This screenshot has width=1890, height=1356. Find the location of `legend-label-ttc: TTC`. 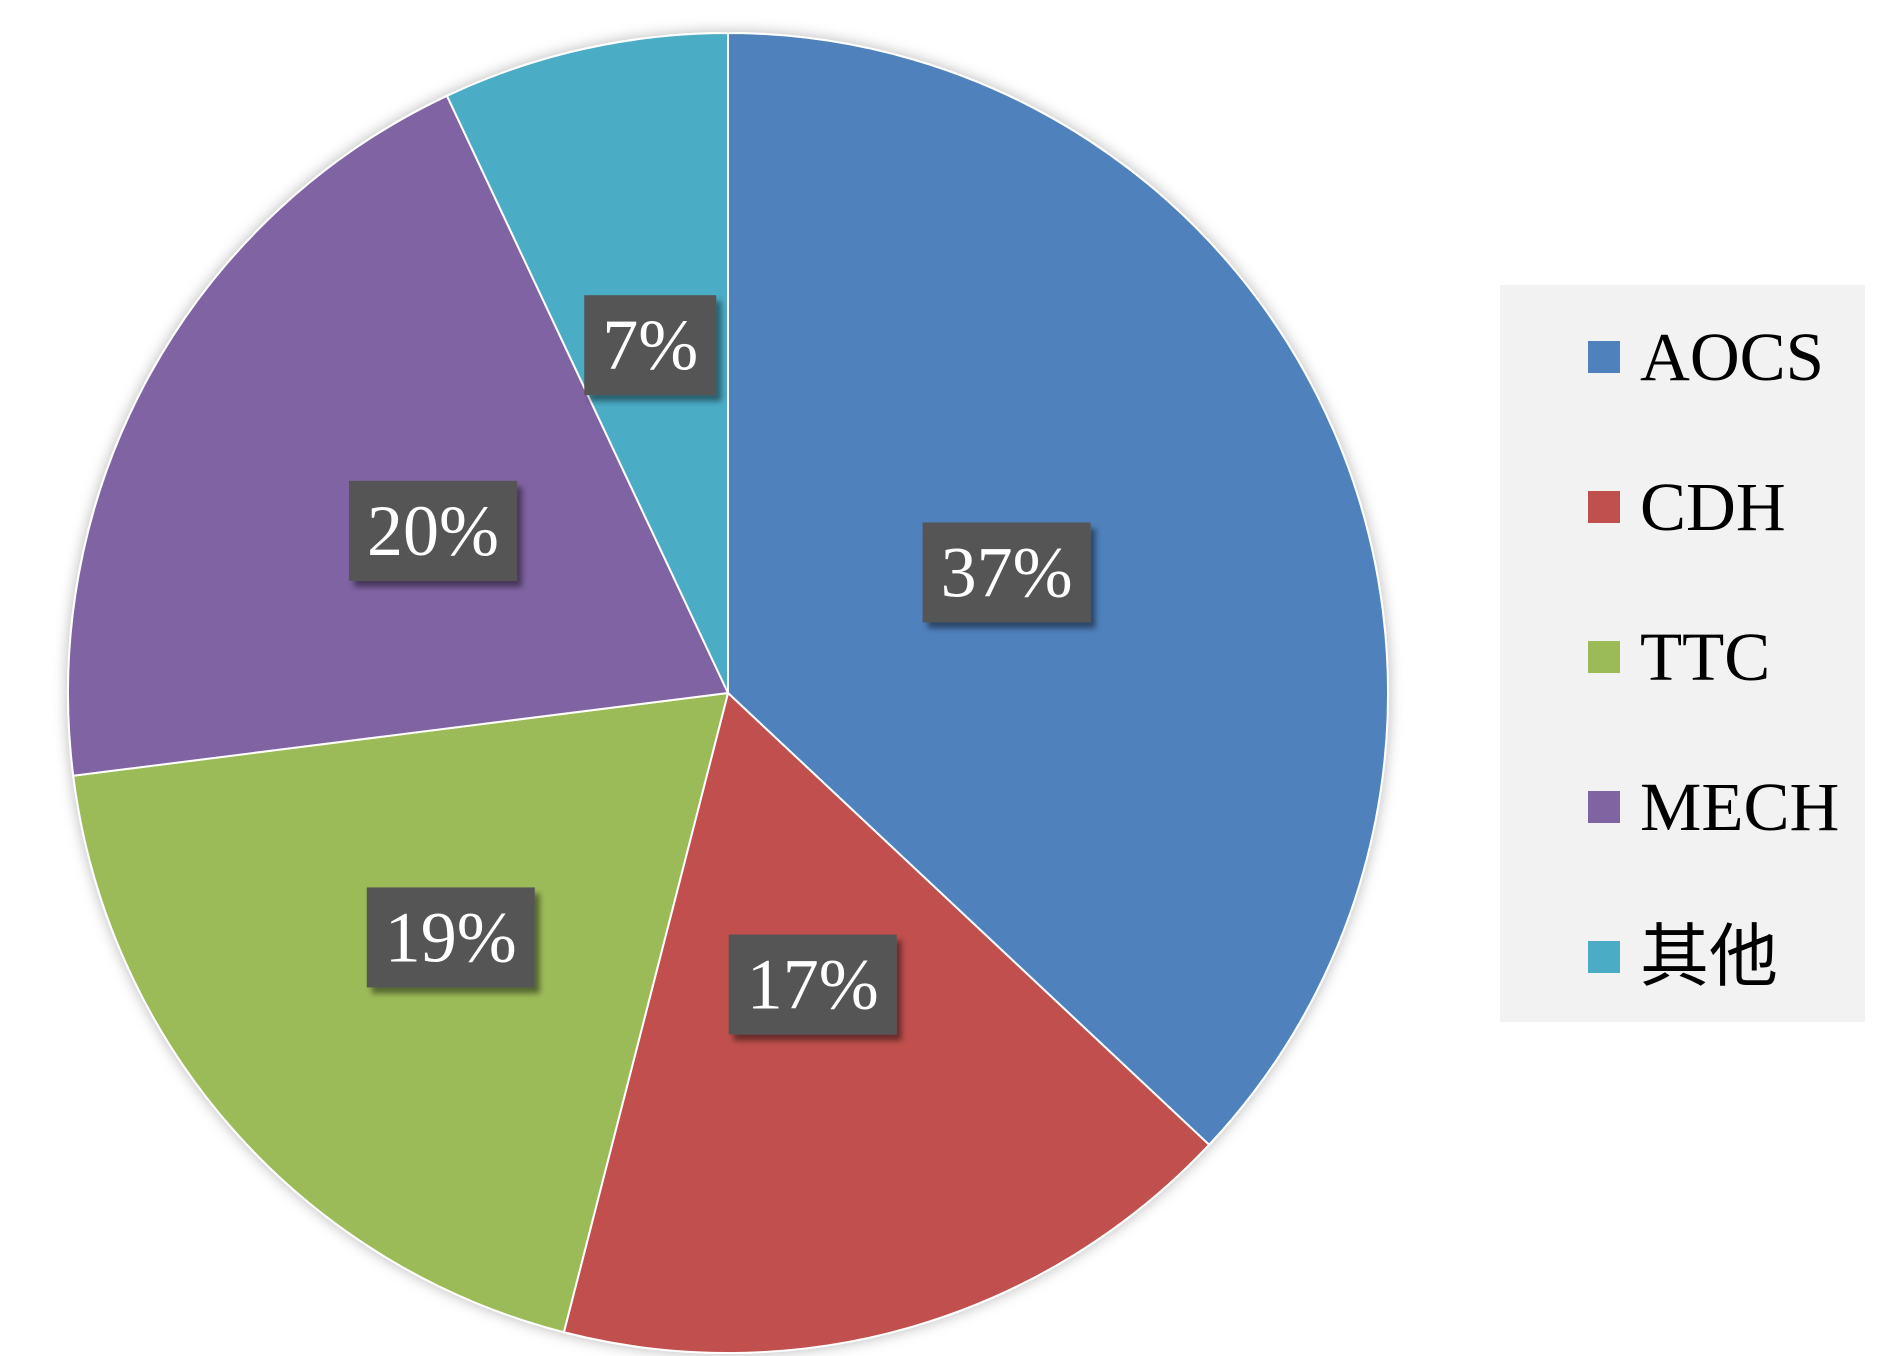

legend-label-ttc: TTC is located at coordinates (1705, 657).